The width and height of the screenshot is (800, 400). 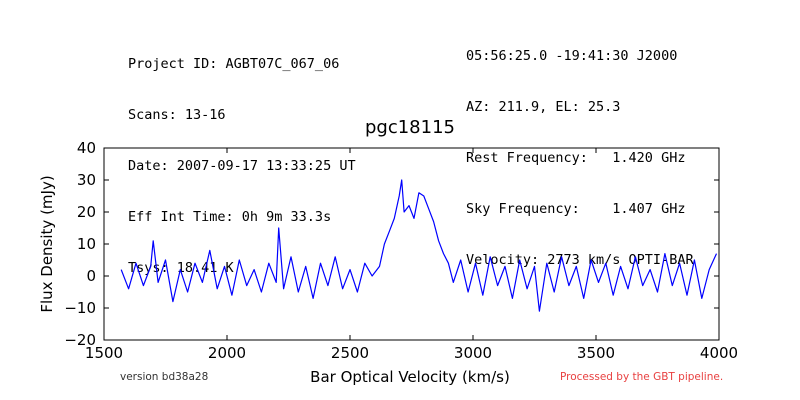 I want to click on x-tick-label: 1500, so click(x=104, y=353).